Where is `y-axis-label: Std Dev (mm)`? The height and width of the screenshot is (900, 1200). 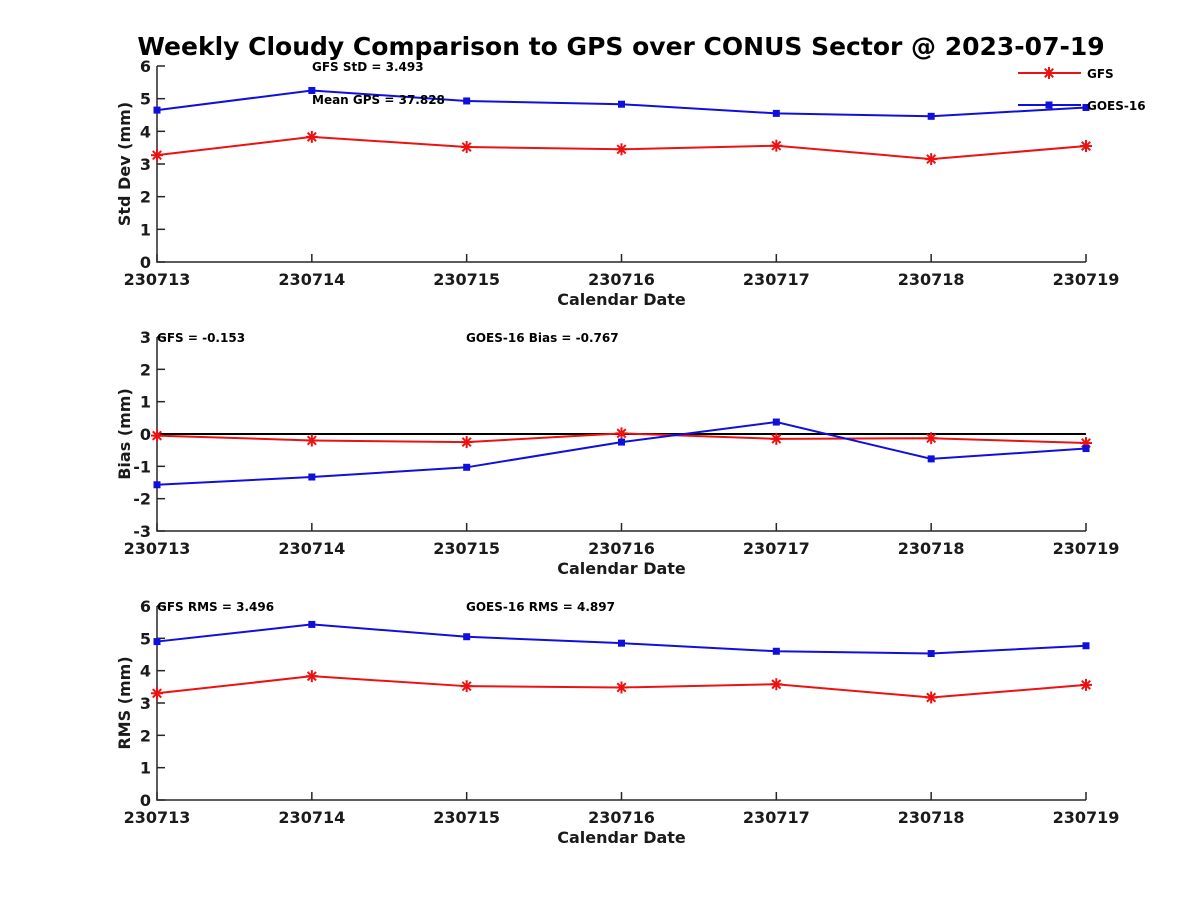
y-axis-label: Std Dev (mm) is located at coordinates (124, 164).